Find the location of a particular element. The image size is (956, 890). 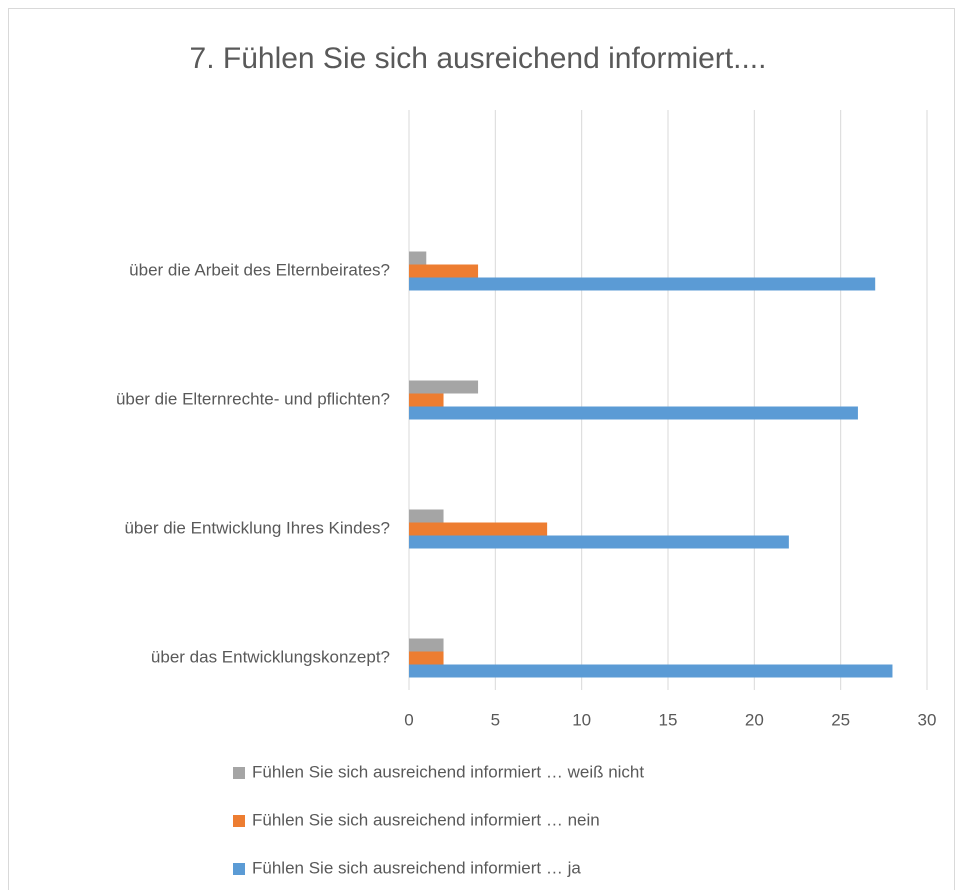

x-tick-label: 15 is located at coordinates (668, 719).